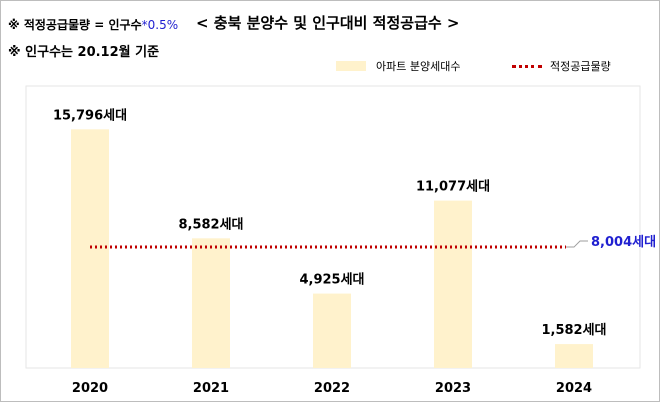 Image resolution: width=660 pixels, height=402 pixels. Describe the element at coordinates (90, 115) in the screenshot. I see `bar-value-label-2020: 15,796세대` at that location.